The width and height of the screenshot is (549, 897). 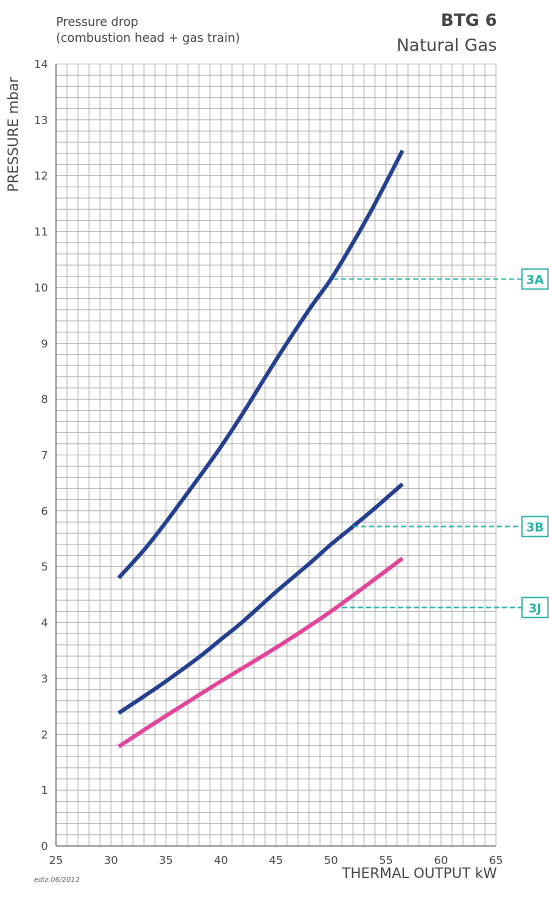 I want to click on subtitle-line-2: (combustion head + gas train), so click(x=148, y=38).